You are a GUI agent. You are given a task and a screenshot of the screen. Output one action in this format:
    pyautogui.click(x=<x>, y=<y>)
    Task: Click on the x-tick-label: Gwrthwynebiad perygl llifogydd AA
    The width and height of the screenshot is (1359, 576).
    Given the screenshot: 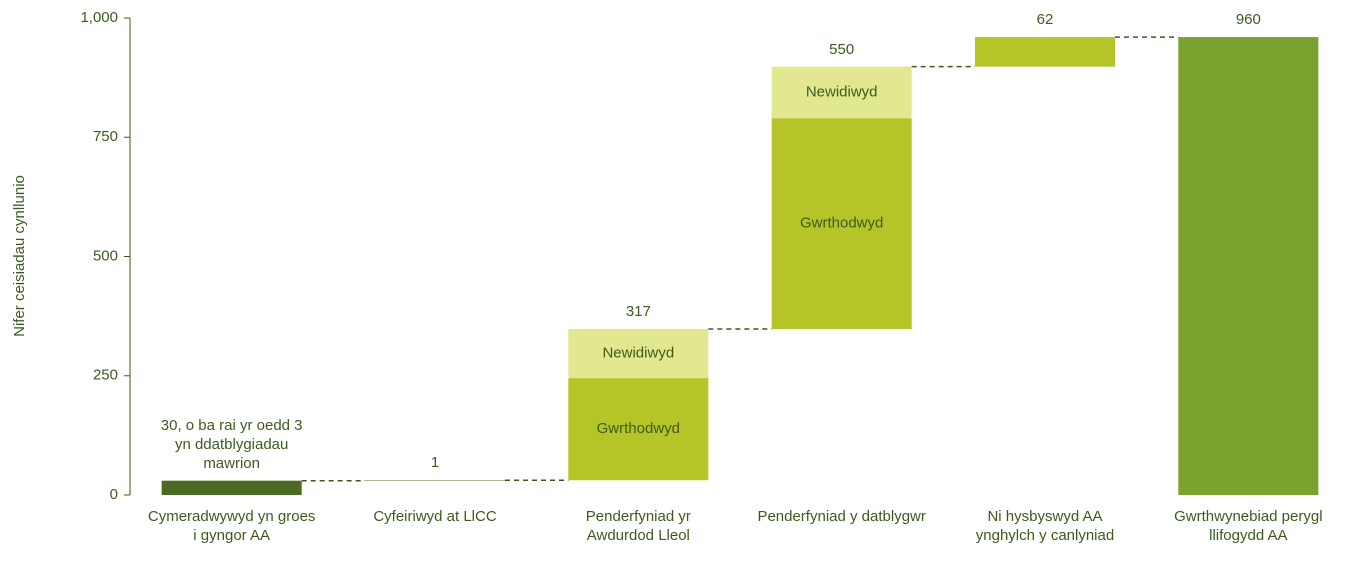 What is the action you would take?
    pyautogui.click(x=1248, y=526)
    